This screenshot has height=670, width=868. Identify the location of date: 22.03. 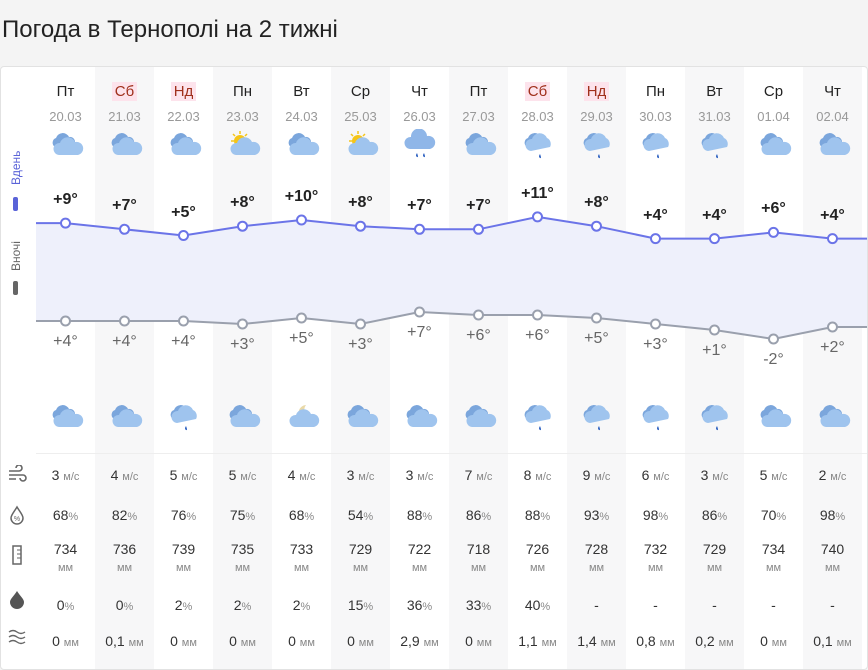
(183, 116).